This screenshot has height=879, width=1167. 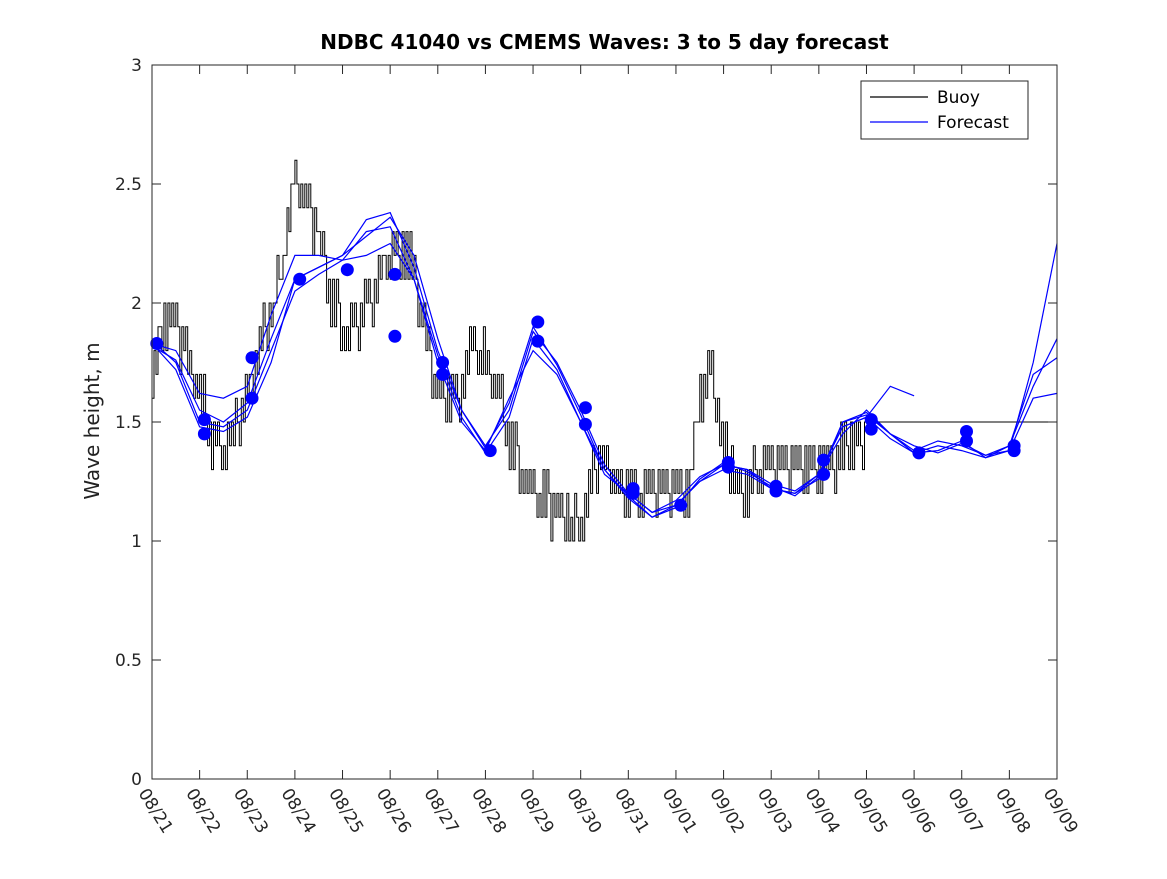 I want to click on x-tick-label: 08/23, so click(x=250, y=811).